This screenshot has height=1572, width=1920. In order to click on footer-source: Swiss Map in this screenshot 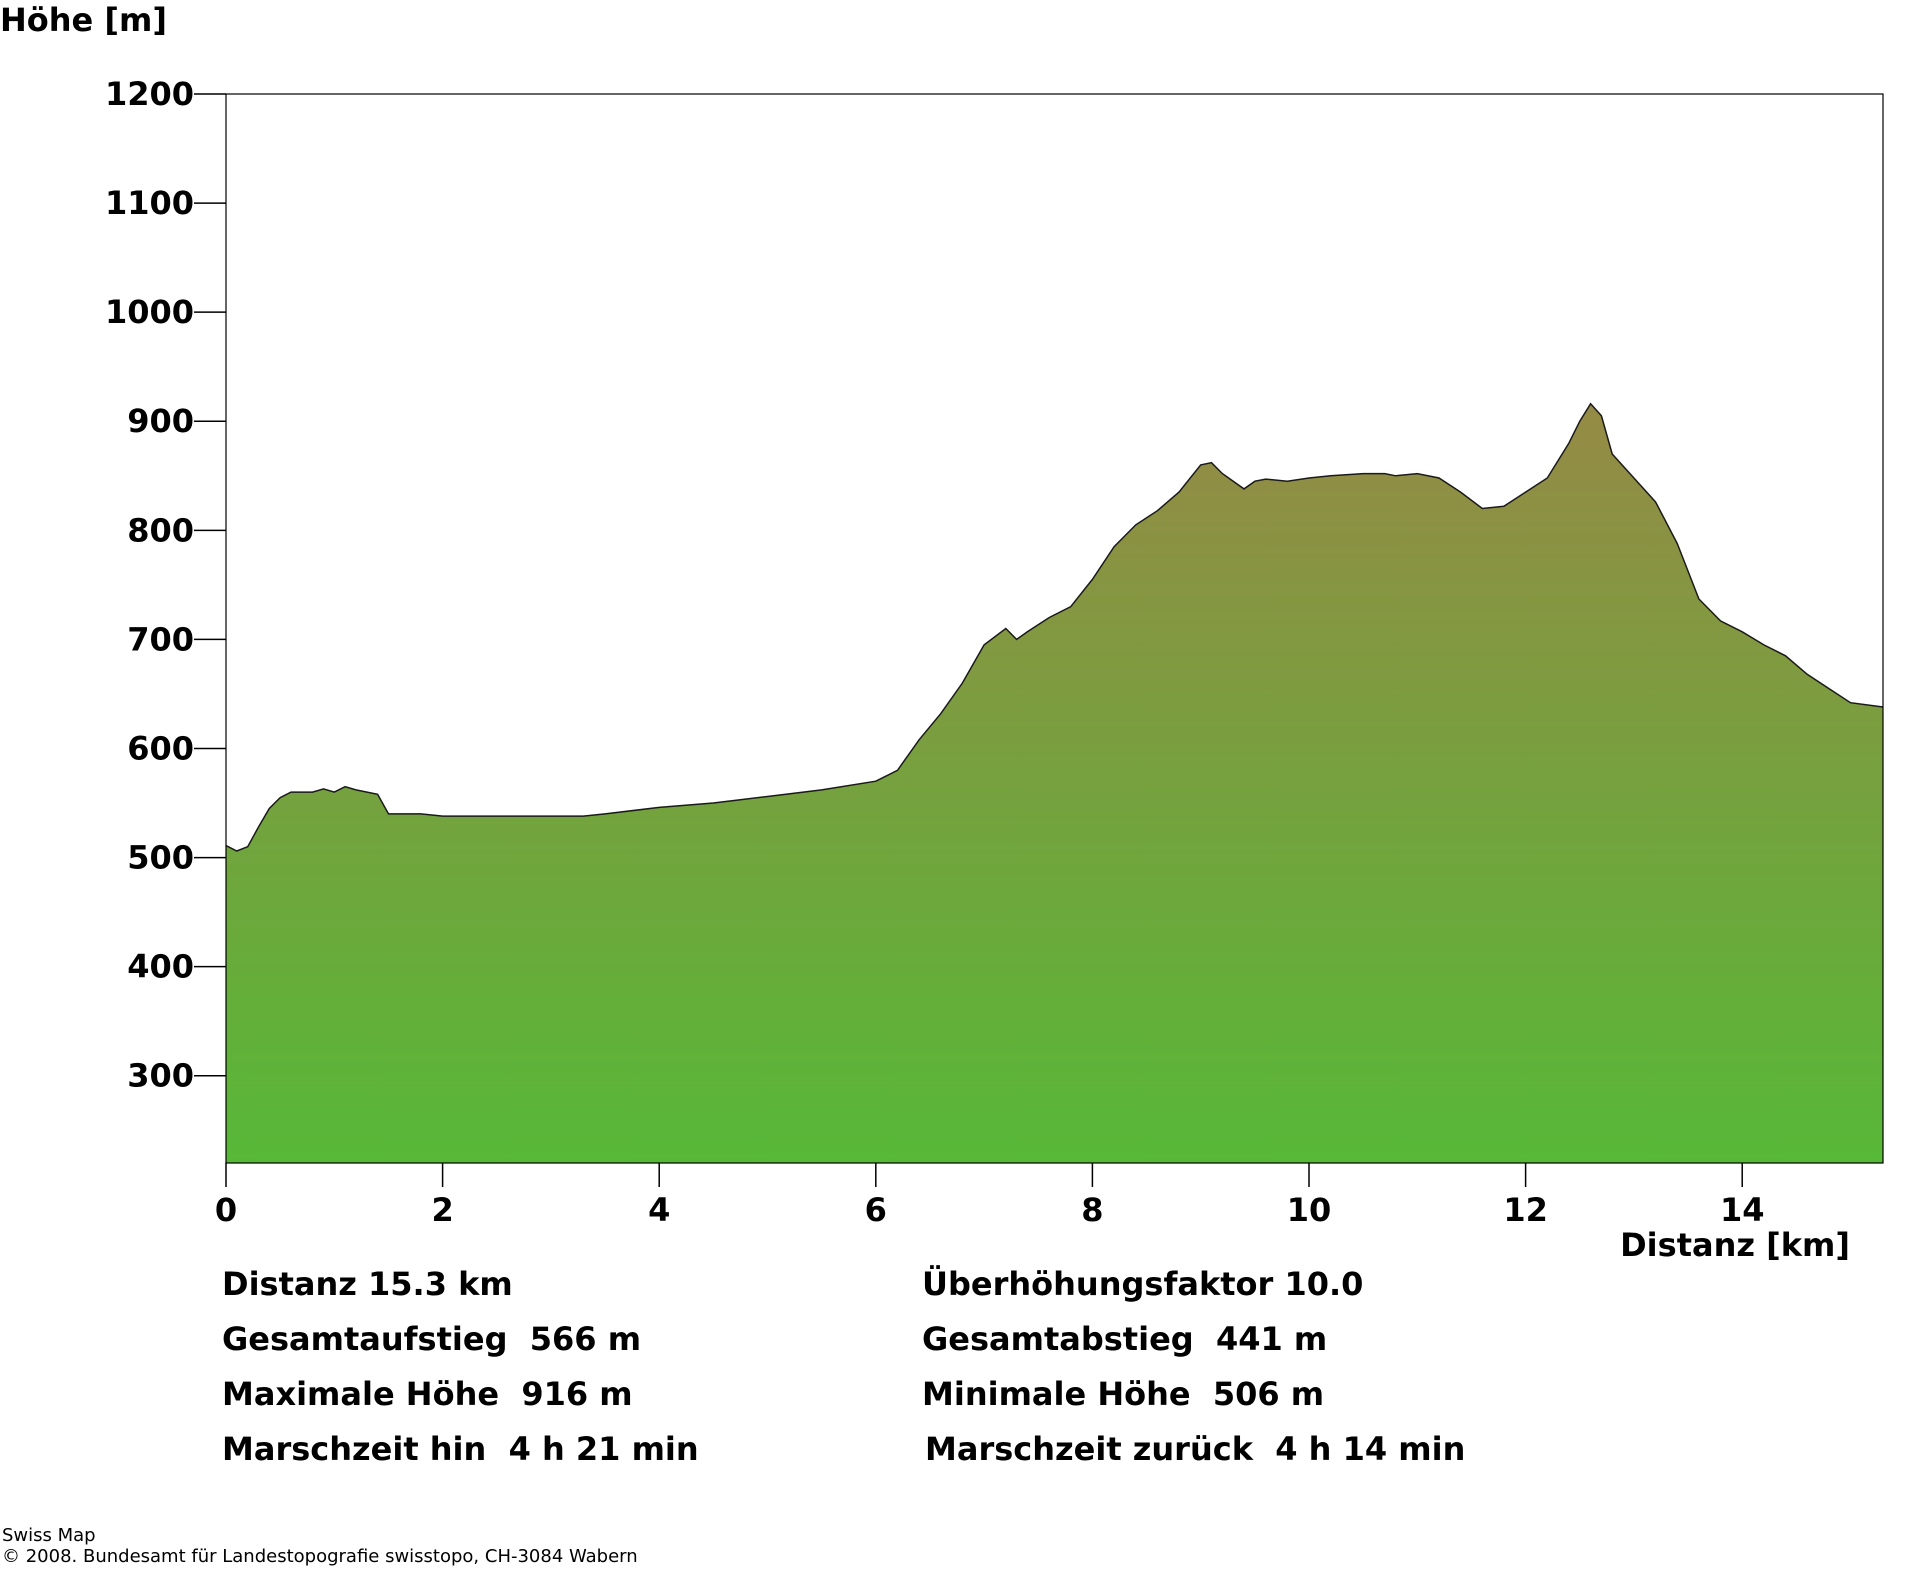, I will do `click(49, 1535)`.